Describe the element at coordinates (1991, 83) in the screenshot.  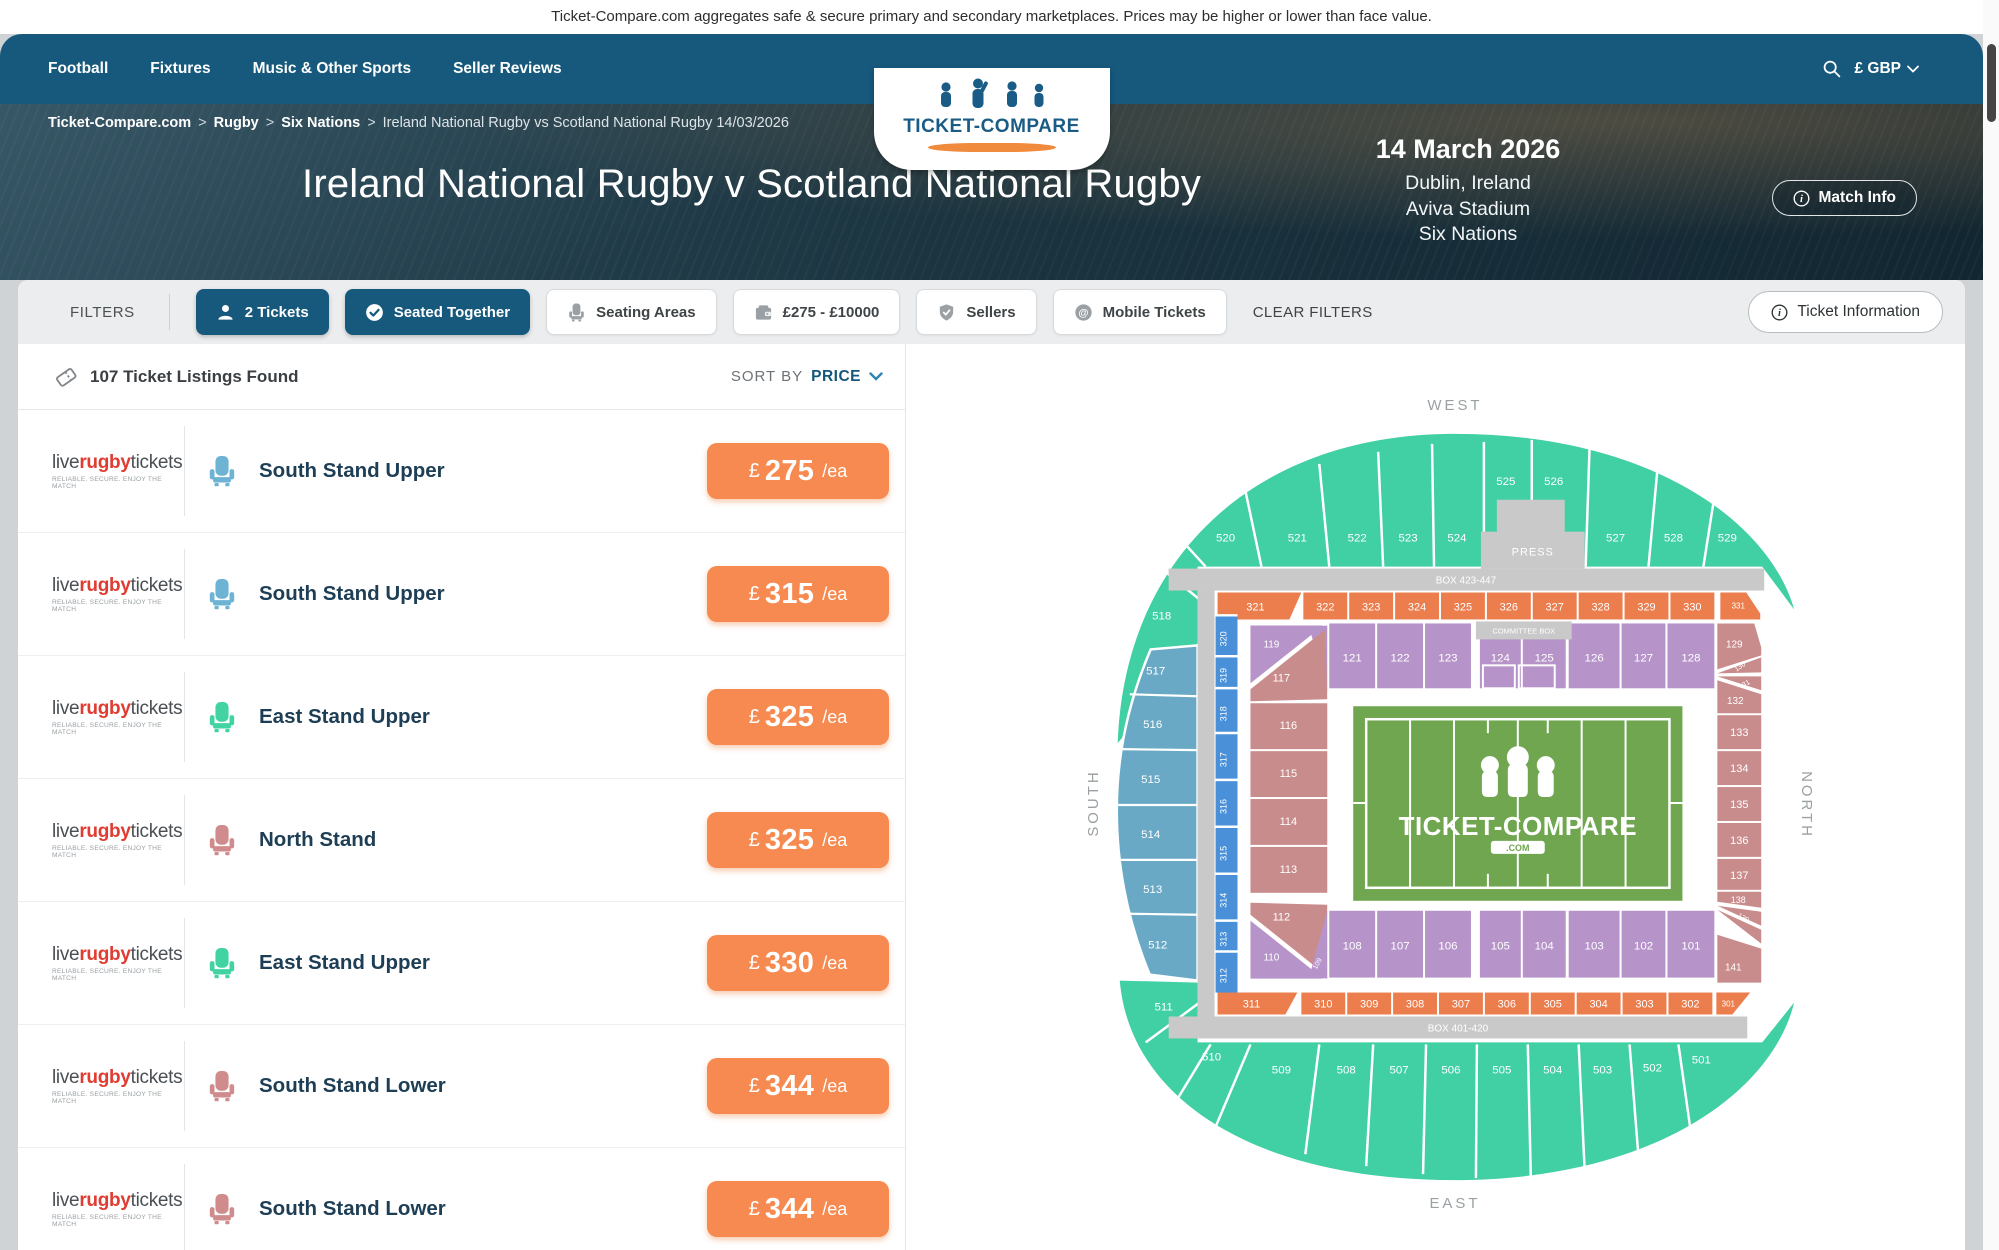
I see `scrollbar-thumb` at that location.